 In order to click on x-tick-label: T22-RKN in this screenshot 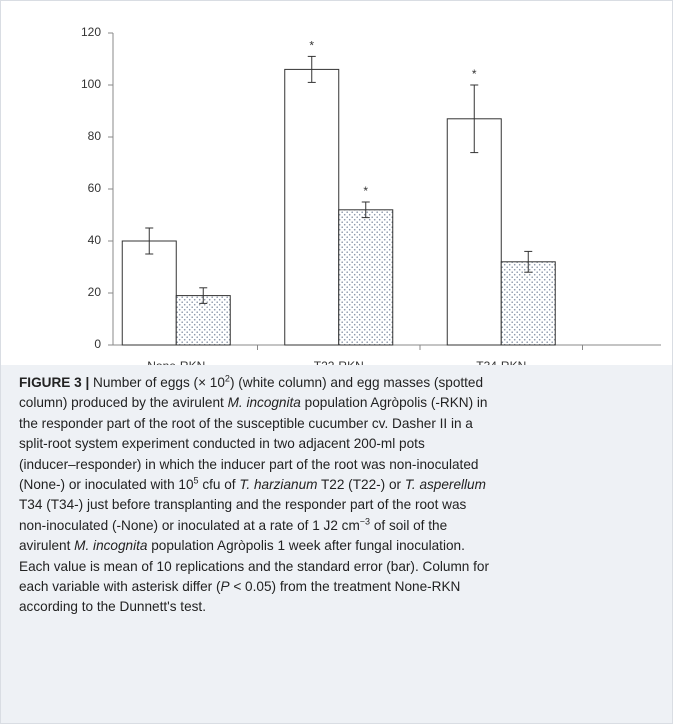, I will do `click(339, 362)`.